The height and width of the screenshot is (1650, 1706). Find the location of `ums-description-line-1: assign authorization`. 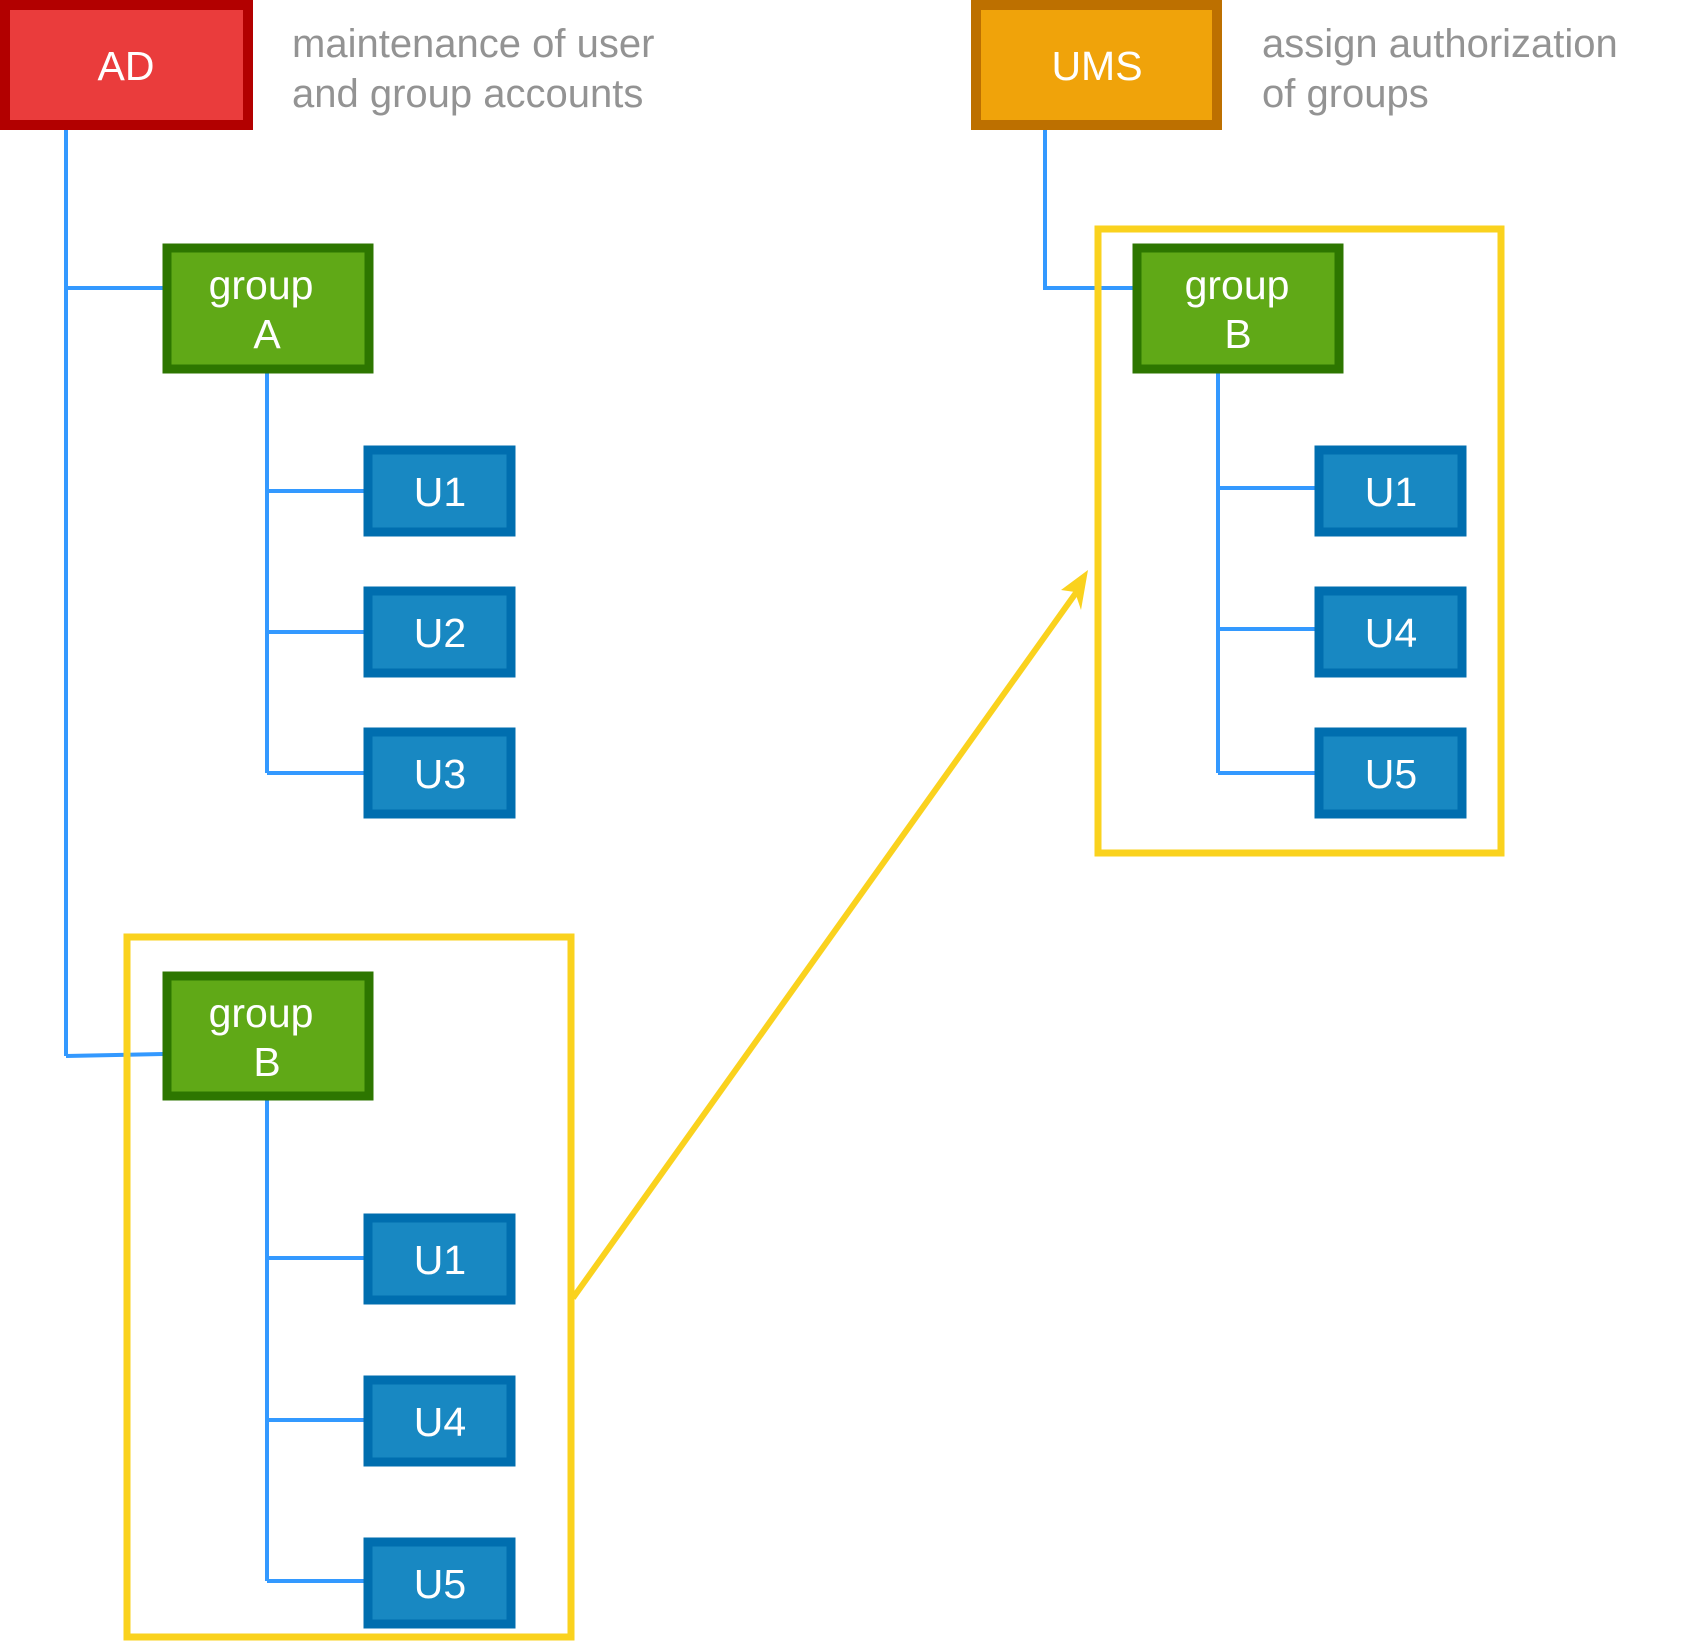

ums-description-line-1: assign authorization is located at coordinates (1440, 44).